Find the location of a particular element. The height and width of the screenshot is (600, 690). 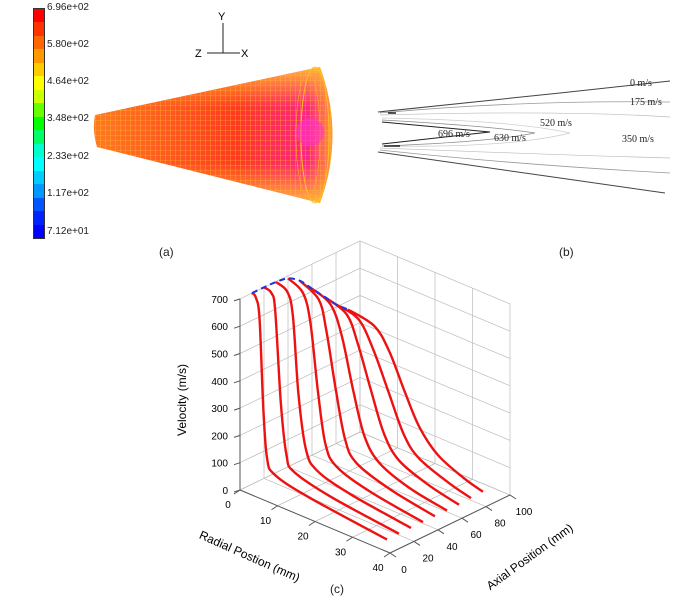

contour-label: 0 m/s is located at coordinates (641, 83).